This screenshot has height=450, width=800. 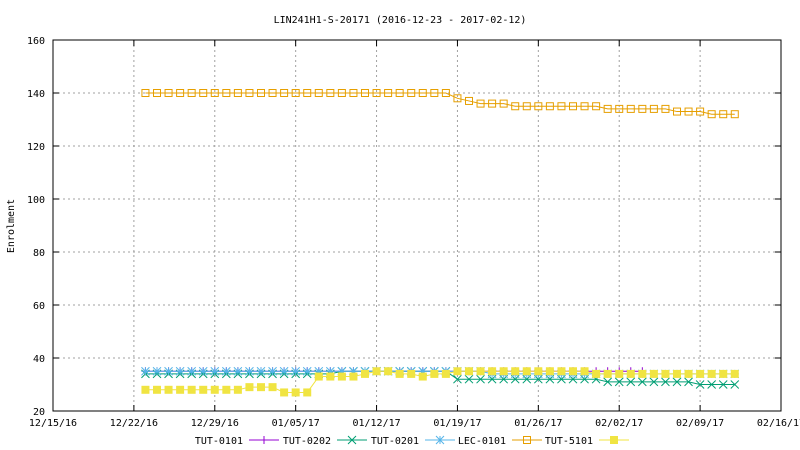 What do you see at coordinates (219, 441) in the screenshot?
I see `legend-label: TUT-0101` at bounding box center [219, 441].